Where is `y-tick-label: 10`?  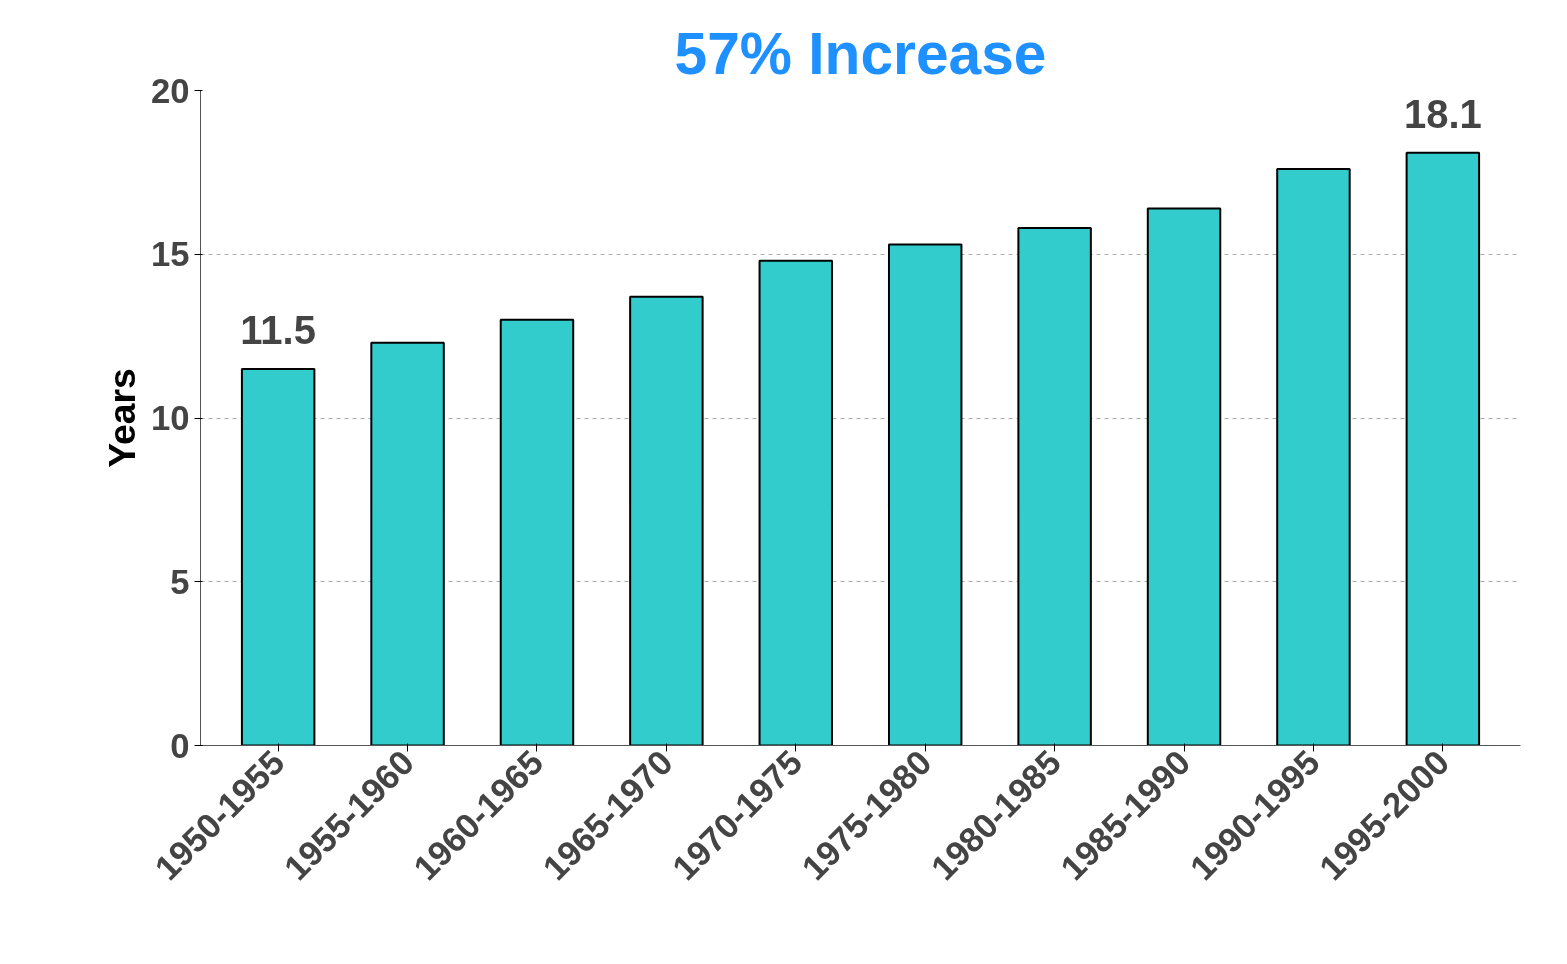
y-tick-label: 10 is located at coordinates (170, 418).